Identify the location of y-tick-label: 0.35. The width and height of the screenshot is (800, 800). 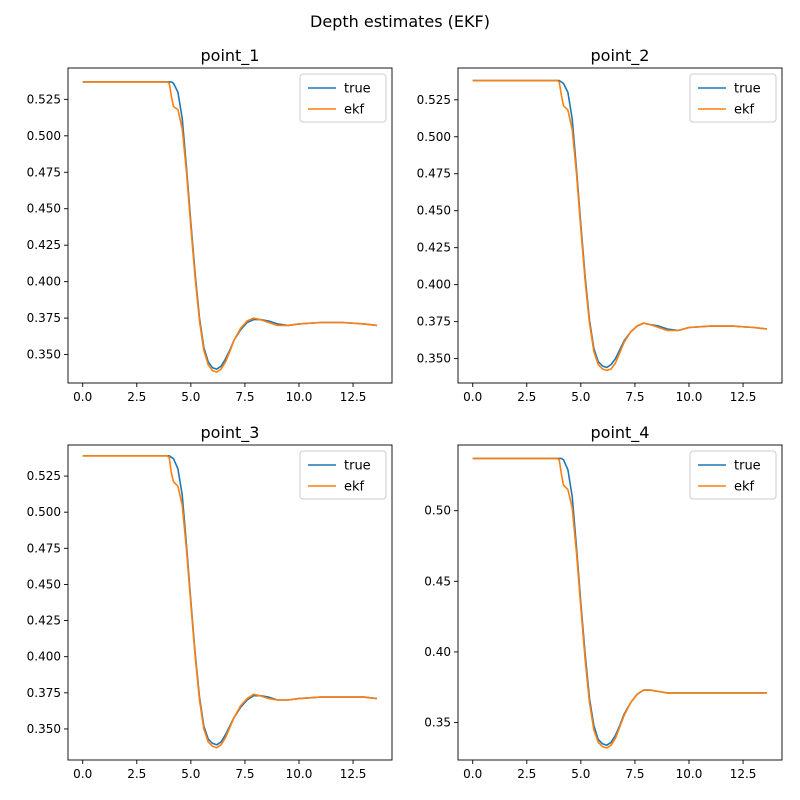
(437, 723).